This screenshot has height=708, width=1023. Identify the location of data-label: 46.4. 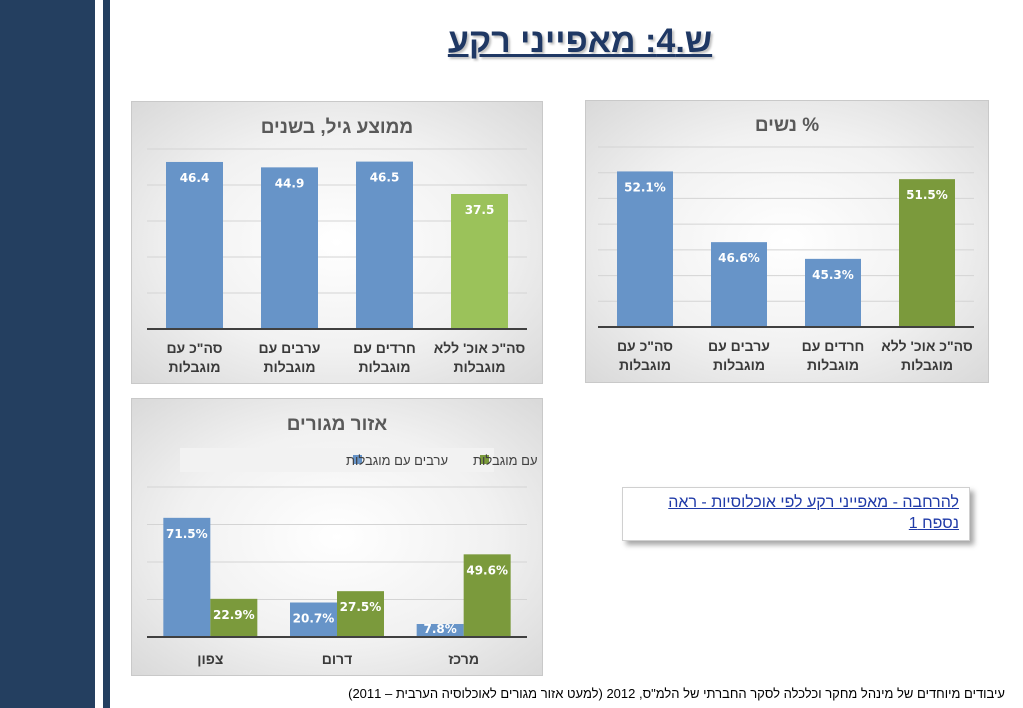
(195, 178).